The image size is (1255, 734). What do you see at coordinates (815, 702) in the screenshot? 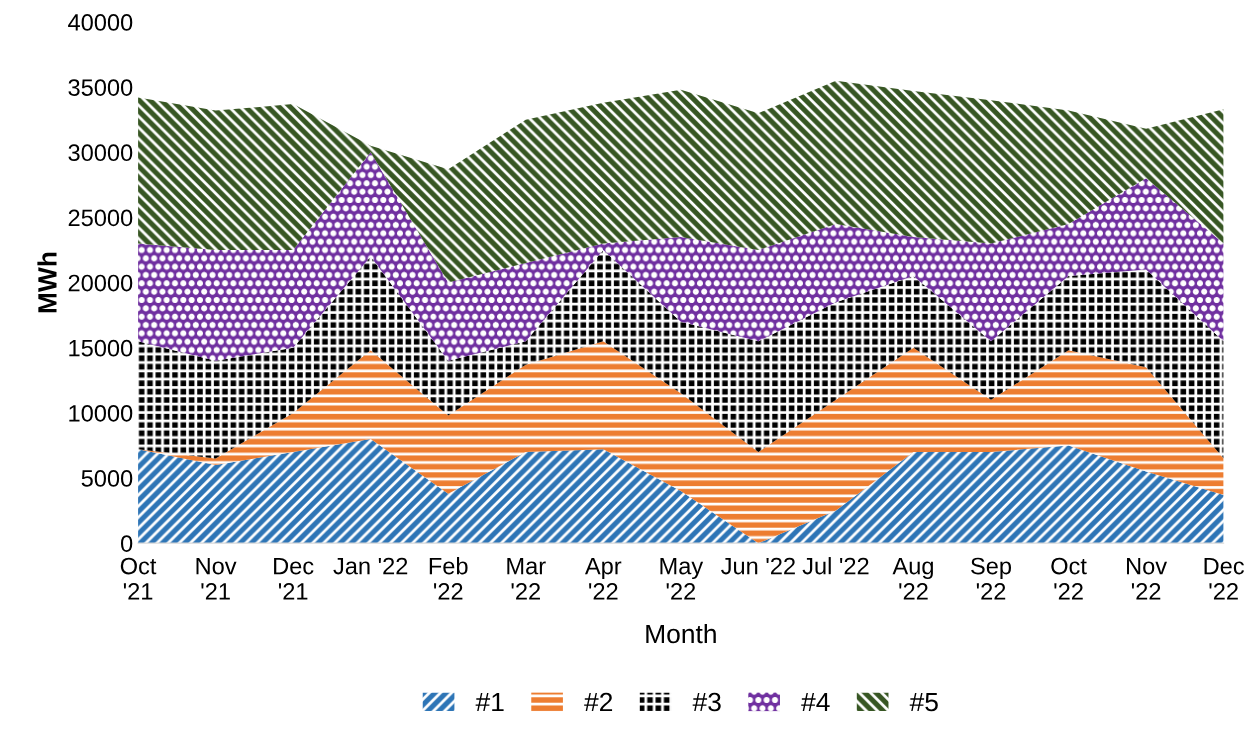
I see `legend-label: #4` at bounding box center [815, 702].